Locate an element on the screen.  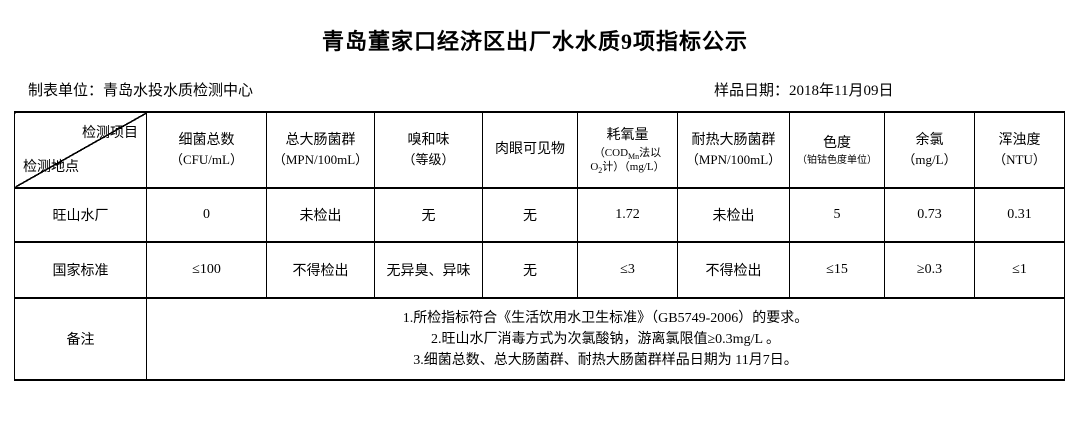
data-cell: ≤15 is located at coordinates (837, 270).